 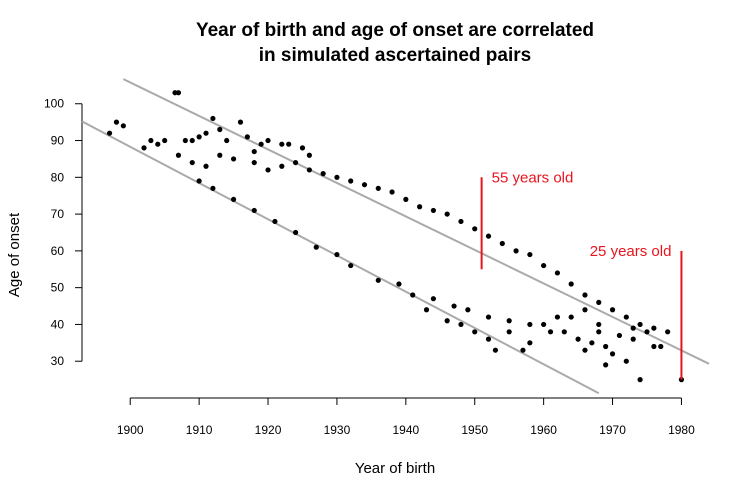 I want to click on x-tick-label: 1980, so click(x=681, y=430).